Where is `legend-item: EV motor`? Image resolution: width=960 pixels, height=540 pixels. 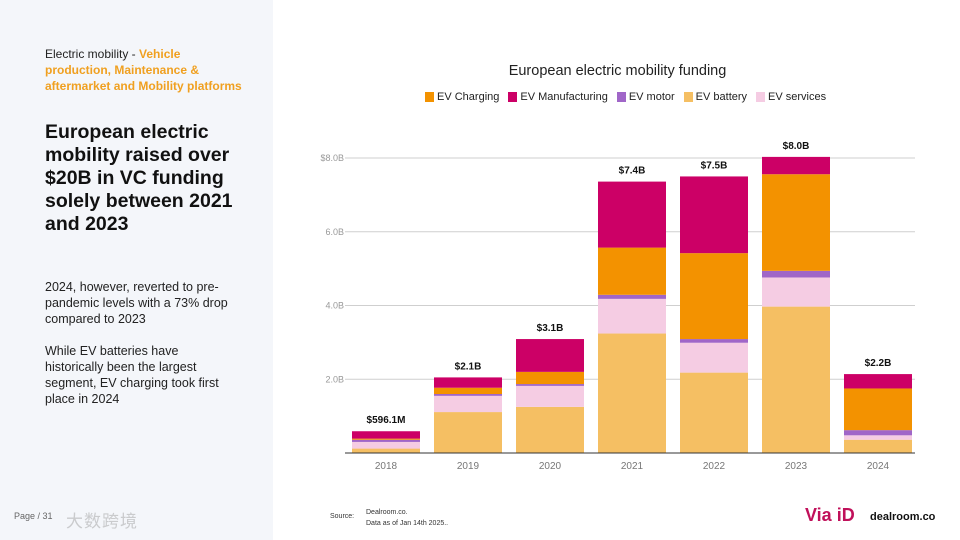 legend-item: EV motor is located at coordinates (645, 97).